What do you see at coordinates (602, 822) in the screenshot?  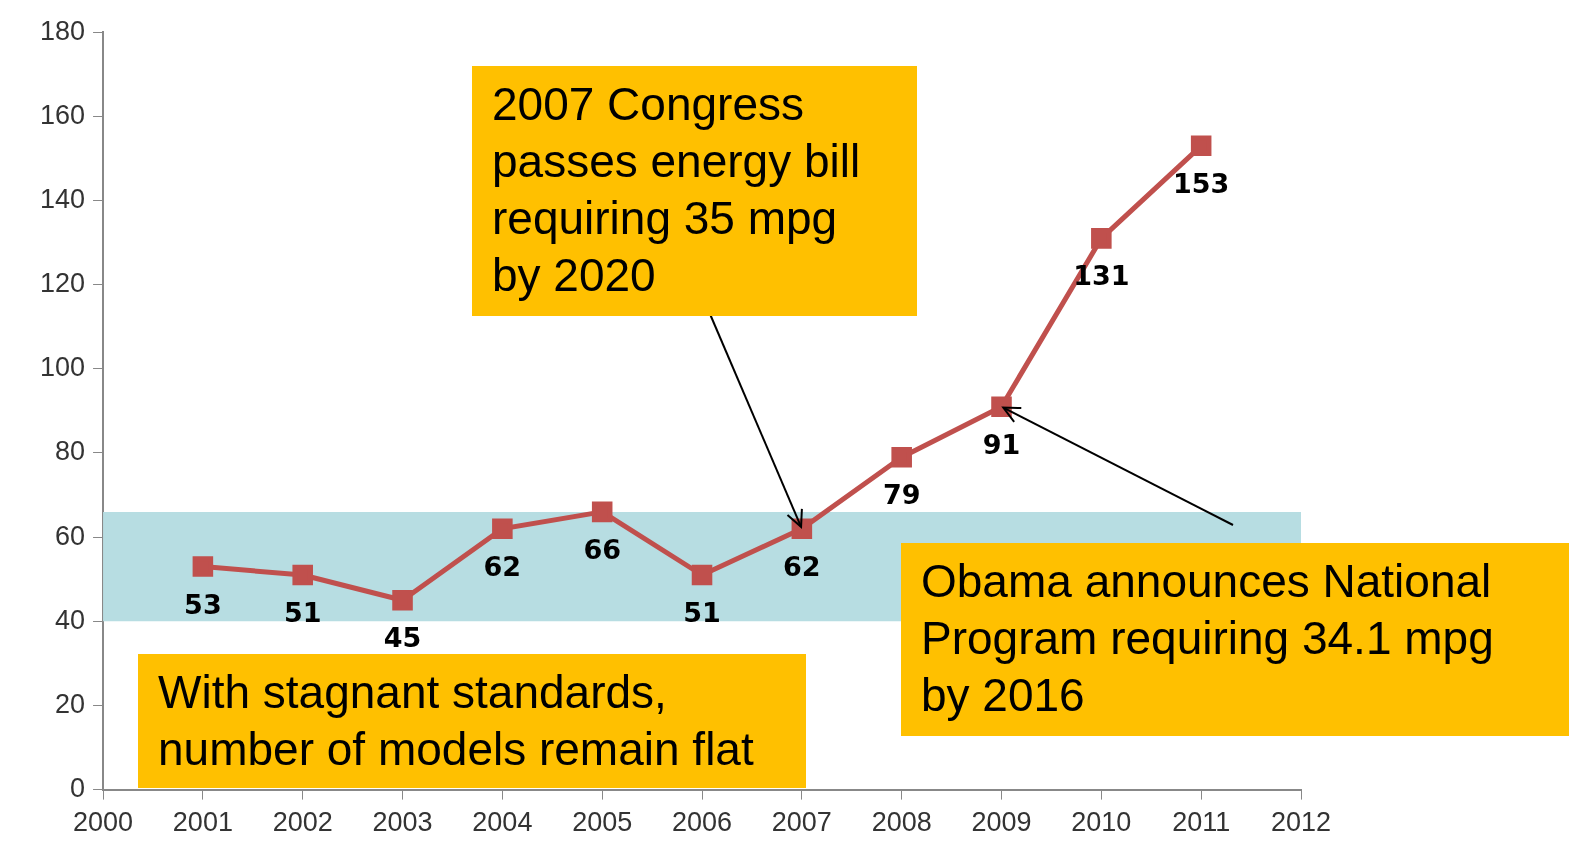 I see `x-tick-label: 2005` at bounding box center [602, 822].